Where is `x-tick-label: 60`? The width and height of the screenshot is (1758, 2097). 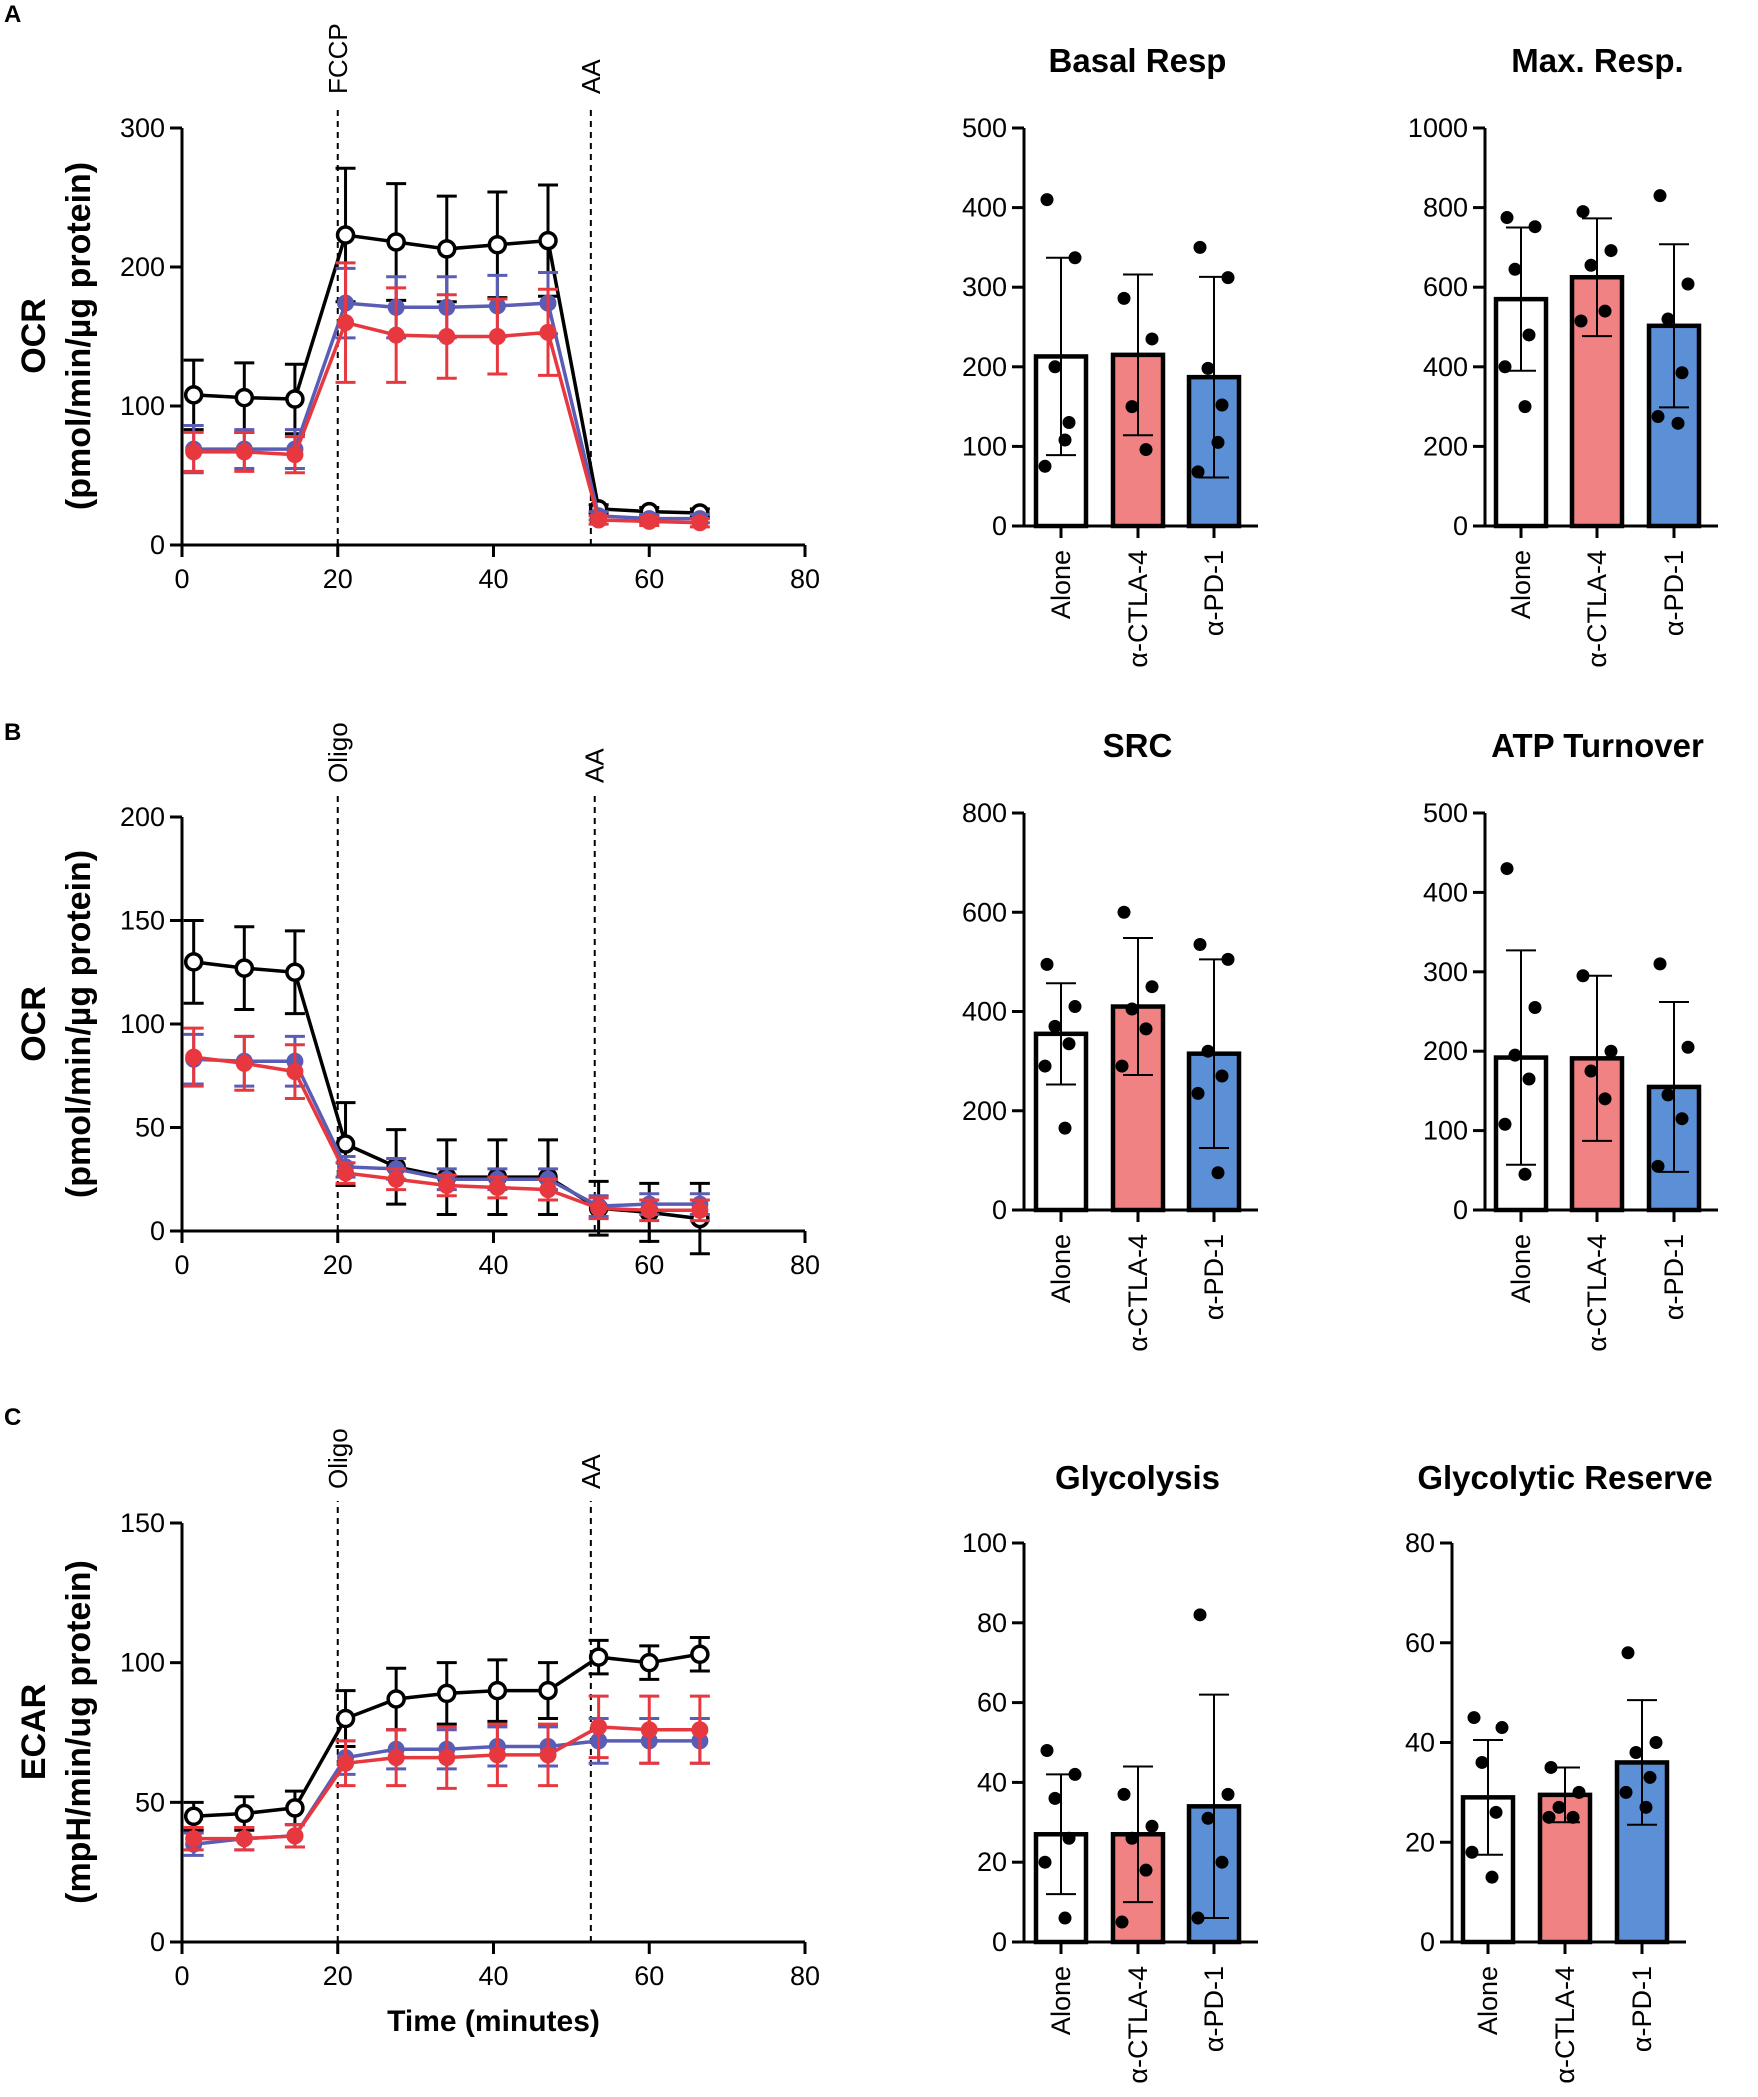 x-tick-label: 60 is located at coordinates (649, 1976).